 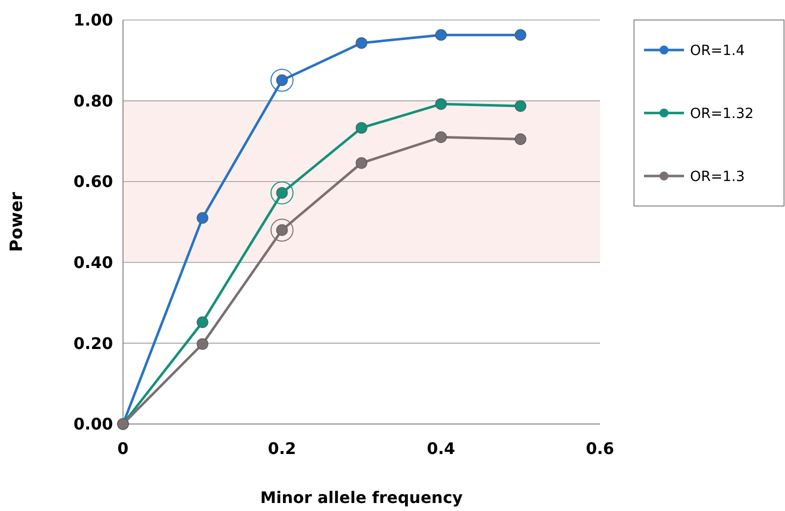 I want to click on x-axis-title: Minor allele frequency, so click(x=362, y=497).